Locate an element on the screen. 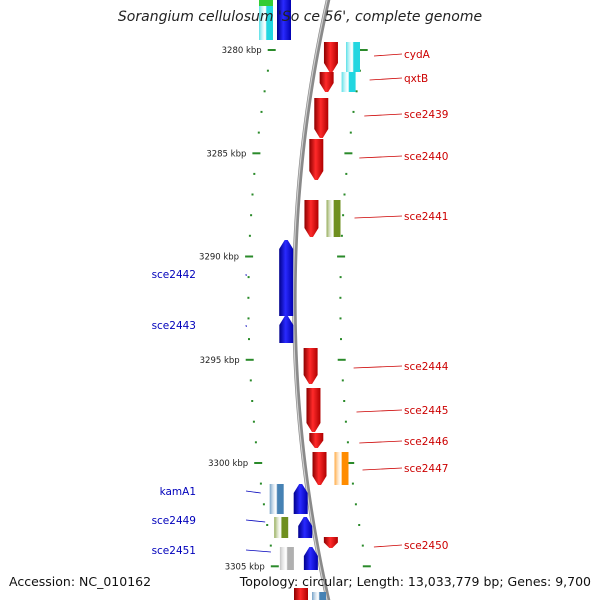 The height and width of the screenshot is (600, 600). gene-label-sce2440: sce2440 is located at coordinates (426, 157).